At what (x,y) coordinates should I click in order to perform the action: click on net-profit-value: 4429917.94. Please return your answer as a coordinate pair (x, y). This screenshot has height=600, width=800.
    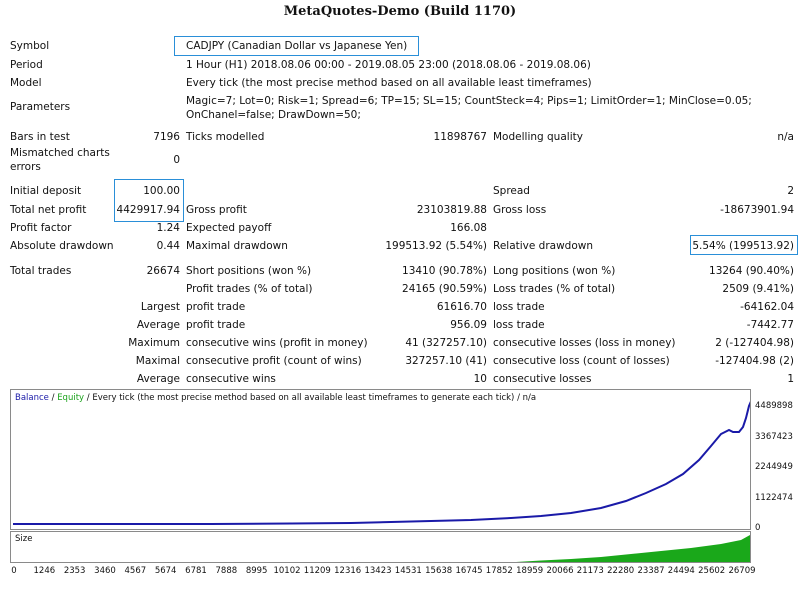
    Looking at the image, I should click on (148, 210).